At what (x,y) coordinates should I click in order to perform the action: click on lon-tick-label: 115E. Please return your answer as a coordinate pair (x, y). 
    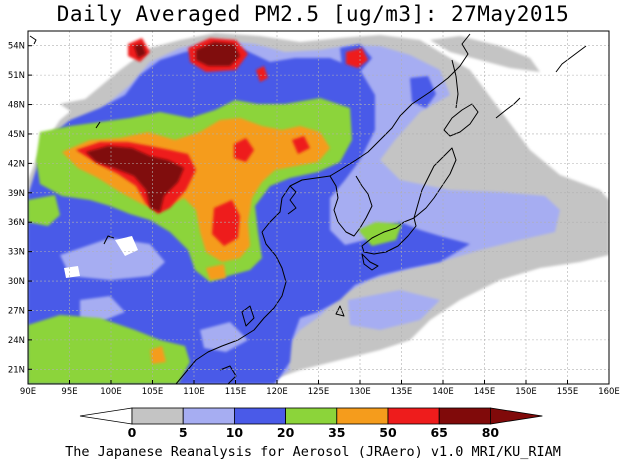
    Looking at the image, I should click on (236, 392).